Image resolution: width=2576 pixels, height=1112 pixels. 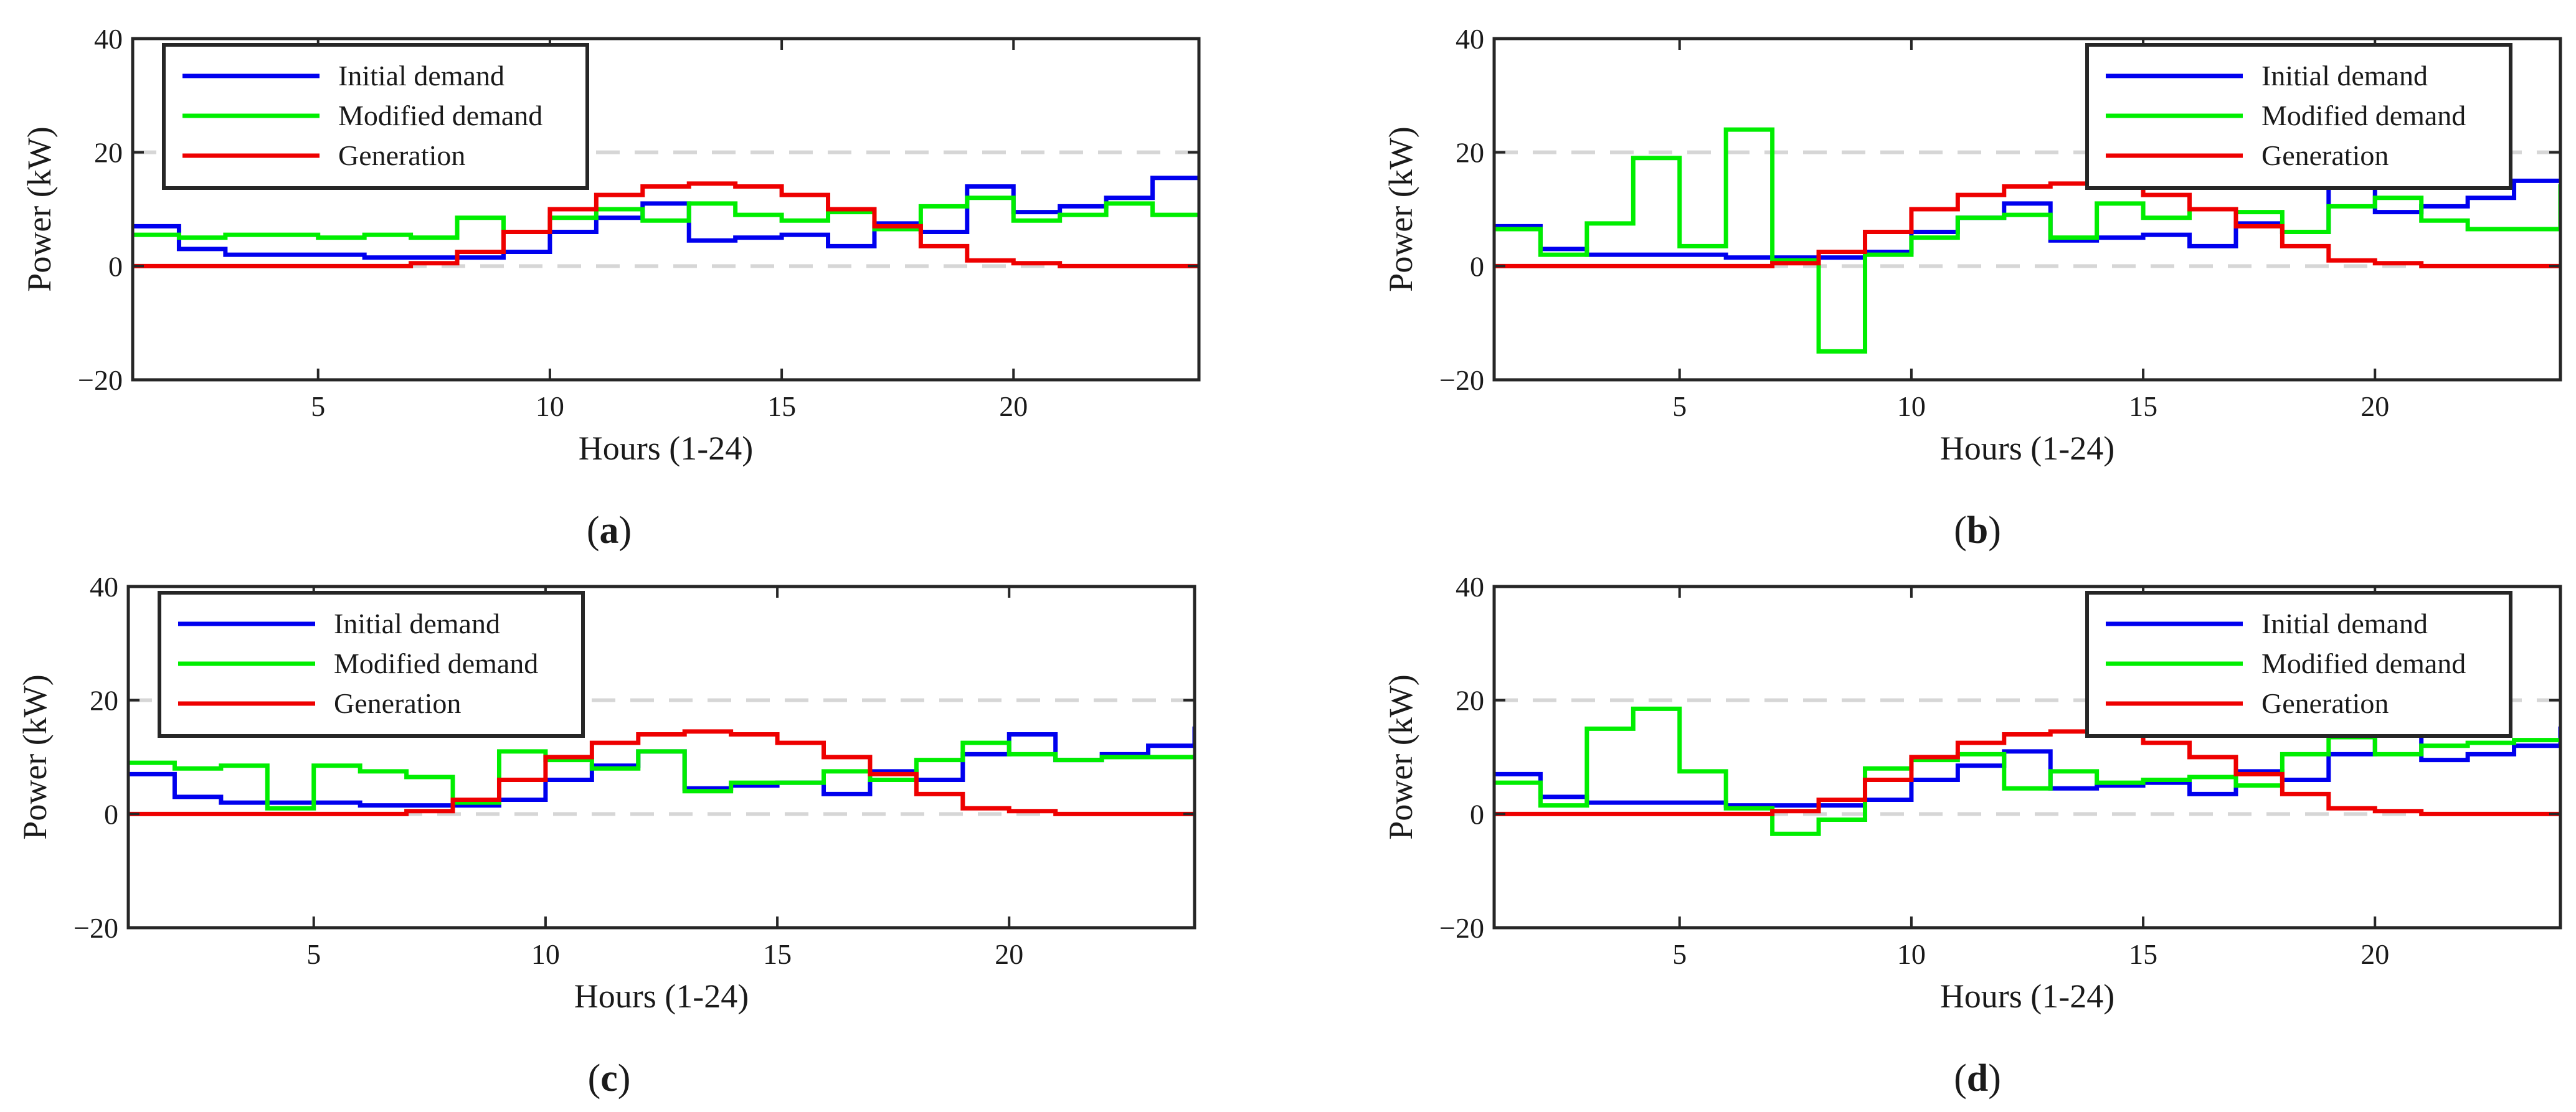 What do you see at coordinates (1977, 530) in the screenshot?
I see `panel-caption: (b)` at bounding box center [1977, 530].